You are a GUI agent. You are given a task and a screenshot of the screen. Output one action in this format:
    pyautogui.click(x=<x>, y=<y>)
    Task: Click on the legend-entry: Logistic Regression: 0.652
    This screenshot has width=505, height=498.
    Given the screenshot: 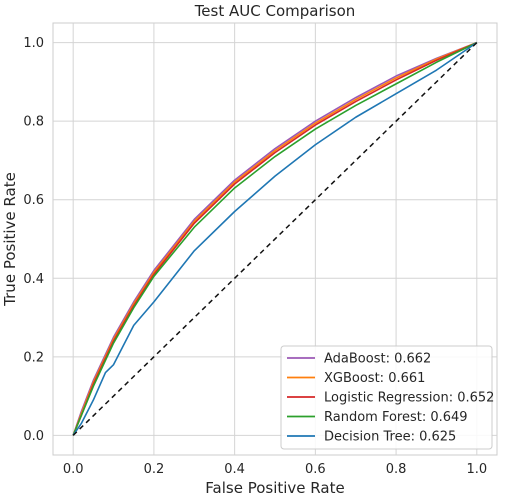 What is the action you would take?
    pyautogui.click(x=409, y=398)
    